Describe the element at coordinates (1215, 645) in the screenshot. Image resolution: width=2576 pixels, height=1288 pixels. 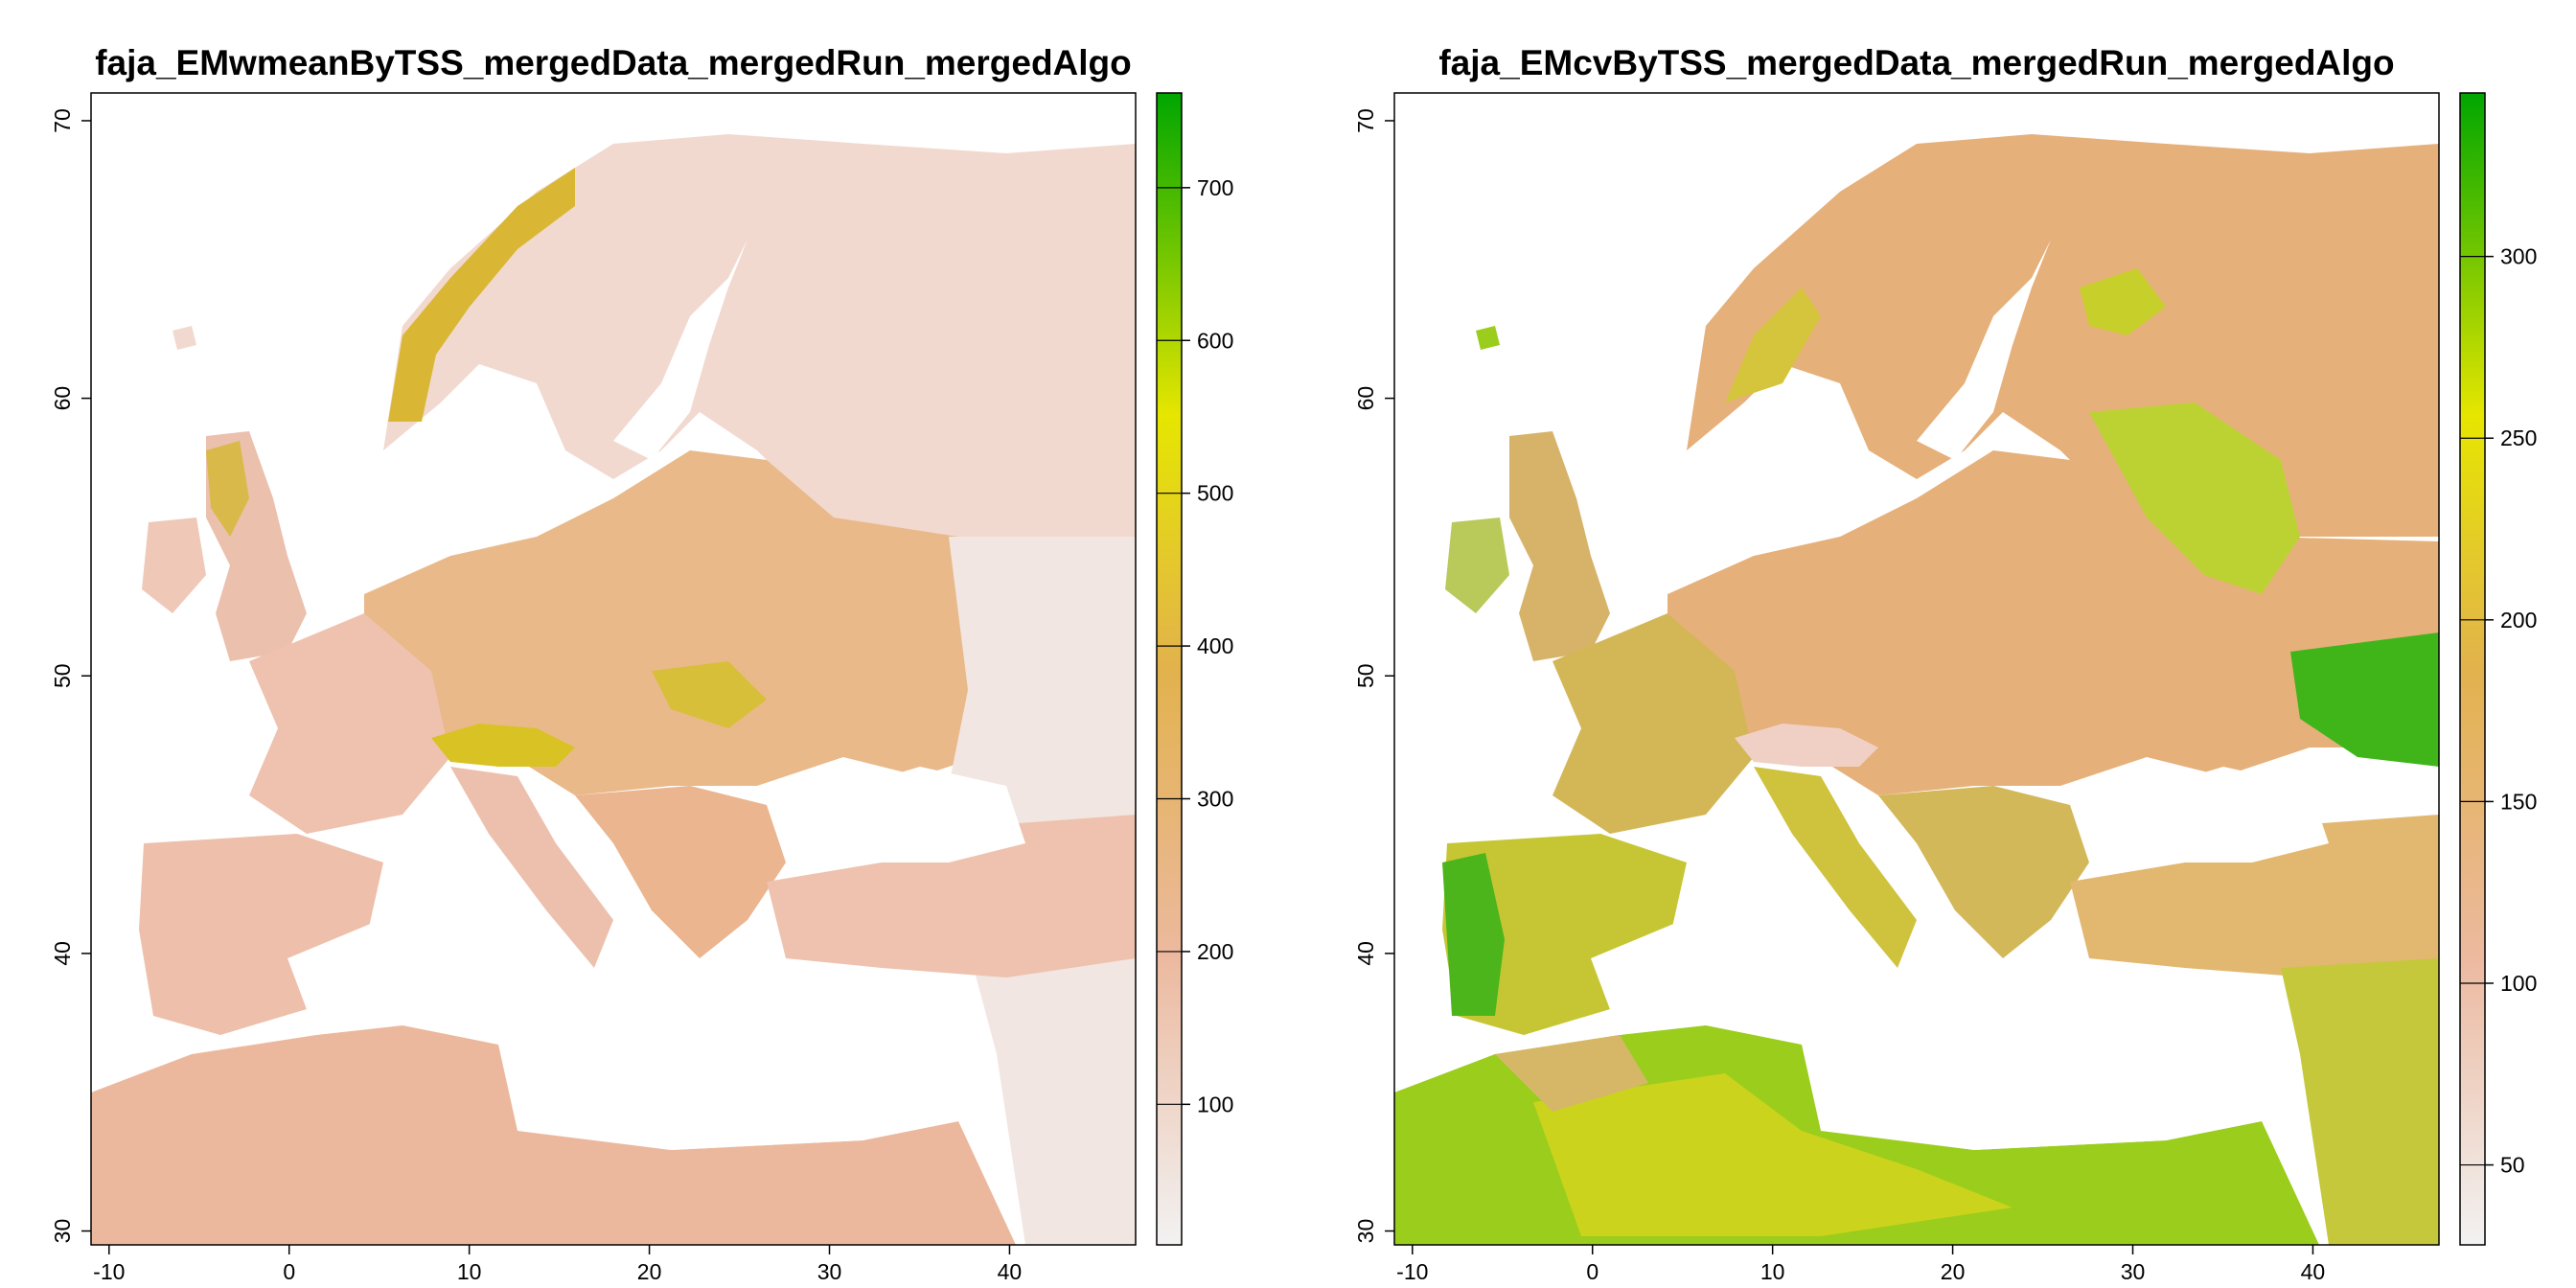
I see `legend-tick-label: 400` at that location.